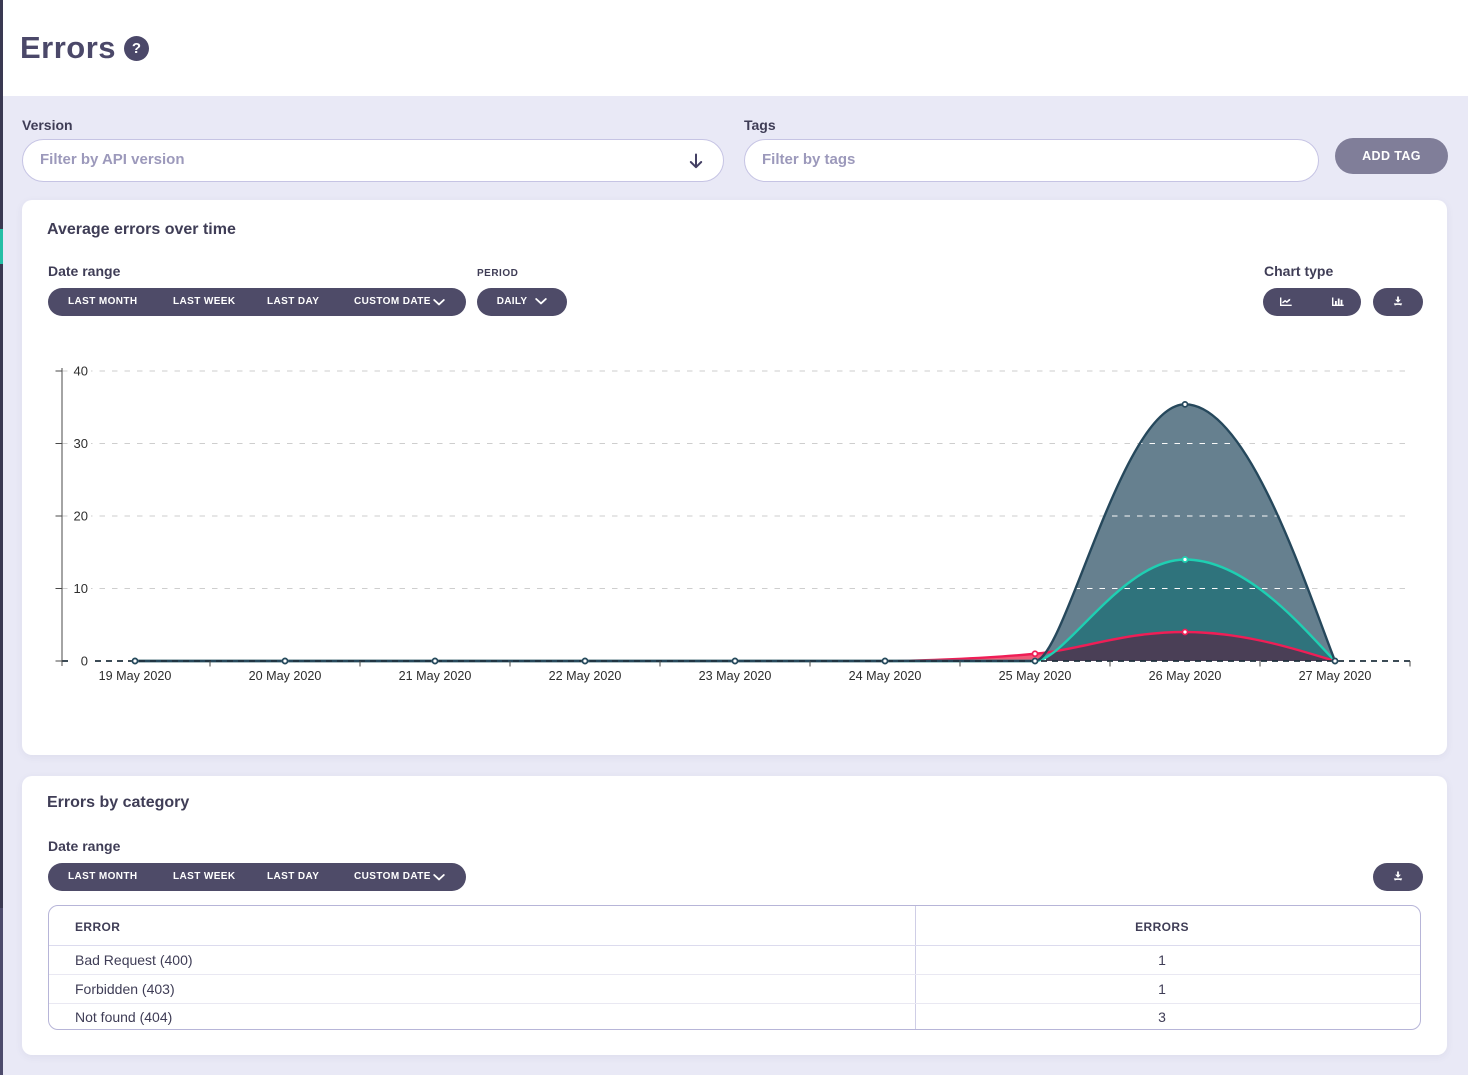 The image size is (1468, 1075). Describe the element at coordinates (135, 676) in the screenshot. I see `svg-text: 19 May 2020` at that location.